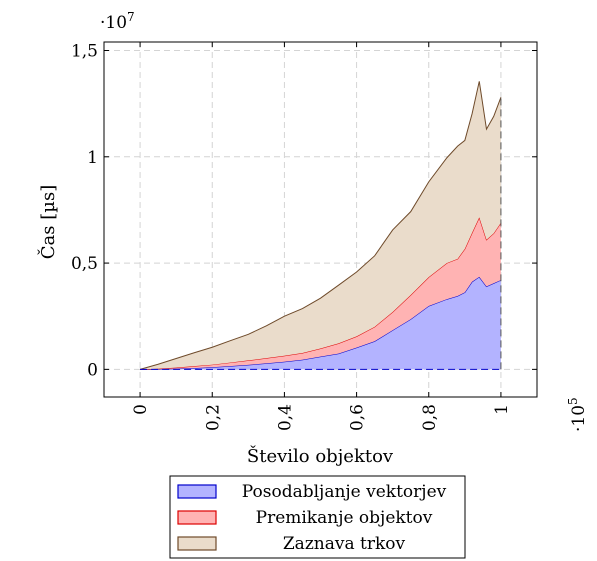  I want to click on legend-label: Posodabljanje vektorjev, so click(344, 492).